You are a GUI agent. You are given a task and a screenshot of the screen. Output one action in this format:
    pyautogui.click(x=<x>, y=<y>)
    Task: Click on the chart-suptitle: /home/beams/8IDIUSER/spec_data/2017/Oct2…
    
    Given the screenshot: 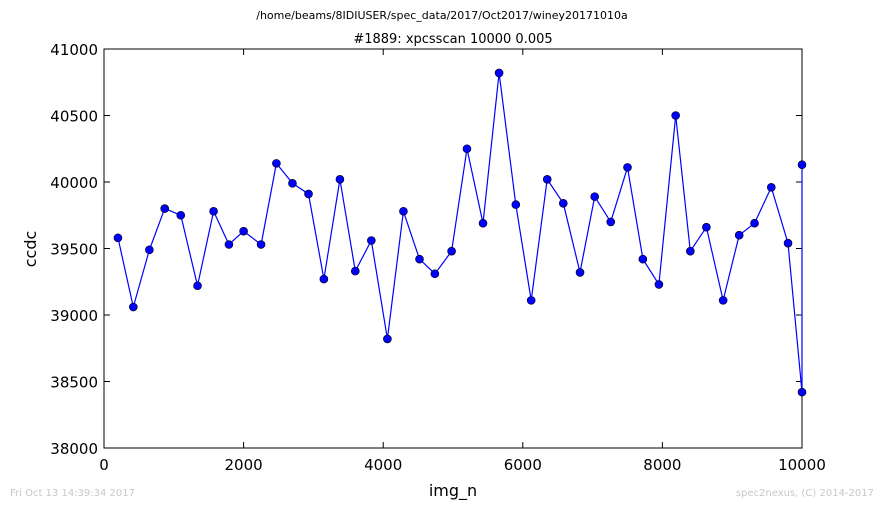 What is the action you would take?
    pyautogui.click(x=442, y=15)
    